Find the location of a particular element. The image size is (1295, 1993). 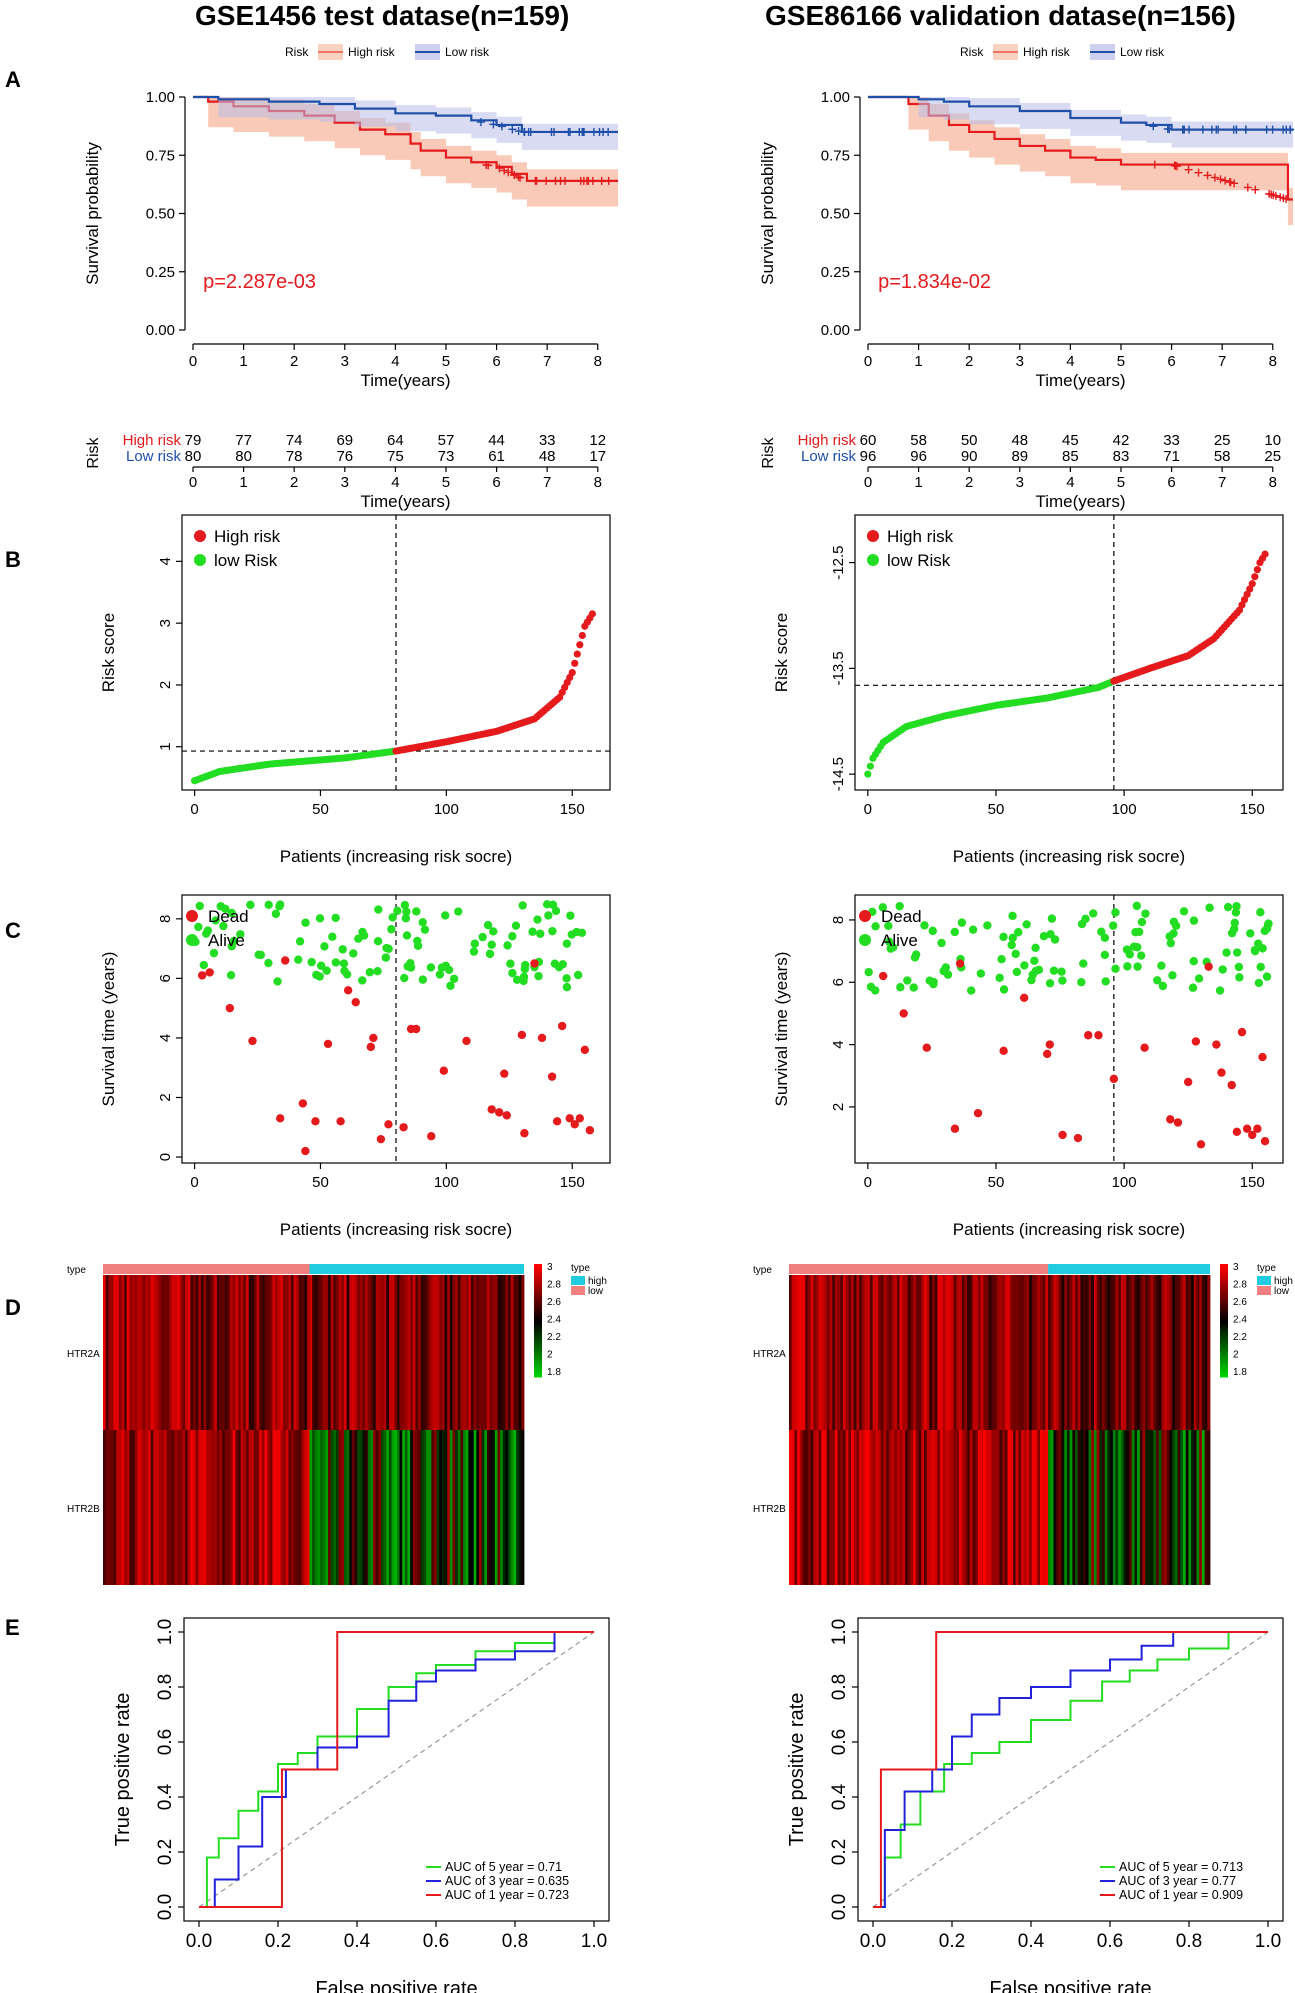

km-curve-low-risk is located at coordinates (1080, 113).